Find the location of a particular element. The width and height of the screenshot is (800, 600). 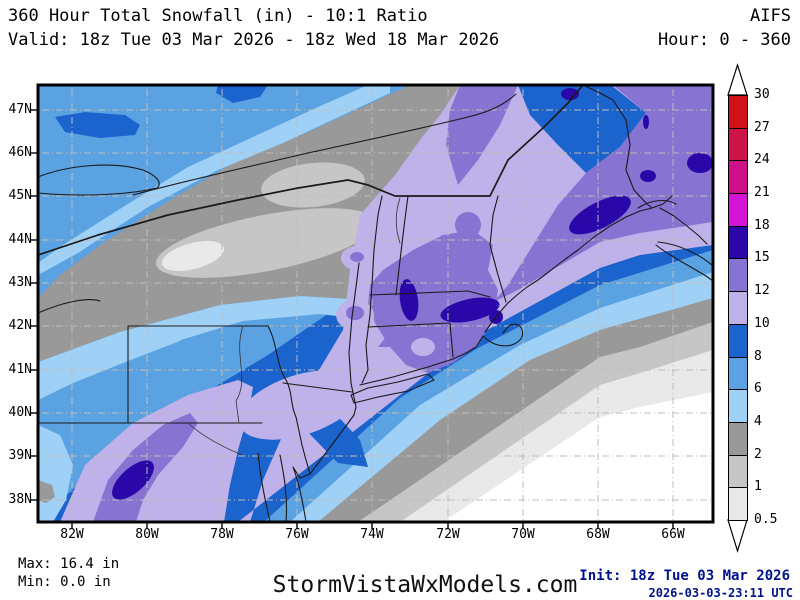

colorbar-label-18: 18 is located at coordinates (762, 225).